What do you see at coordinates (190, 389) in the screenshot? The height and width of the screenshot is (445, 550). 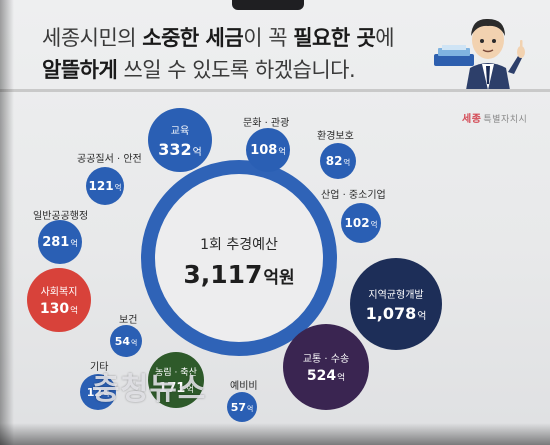 I see `agriculture-unit: 억` at bounding box center [190, 389].